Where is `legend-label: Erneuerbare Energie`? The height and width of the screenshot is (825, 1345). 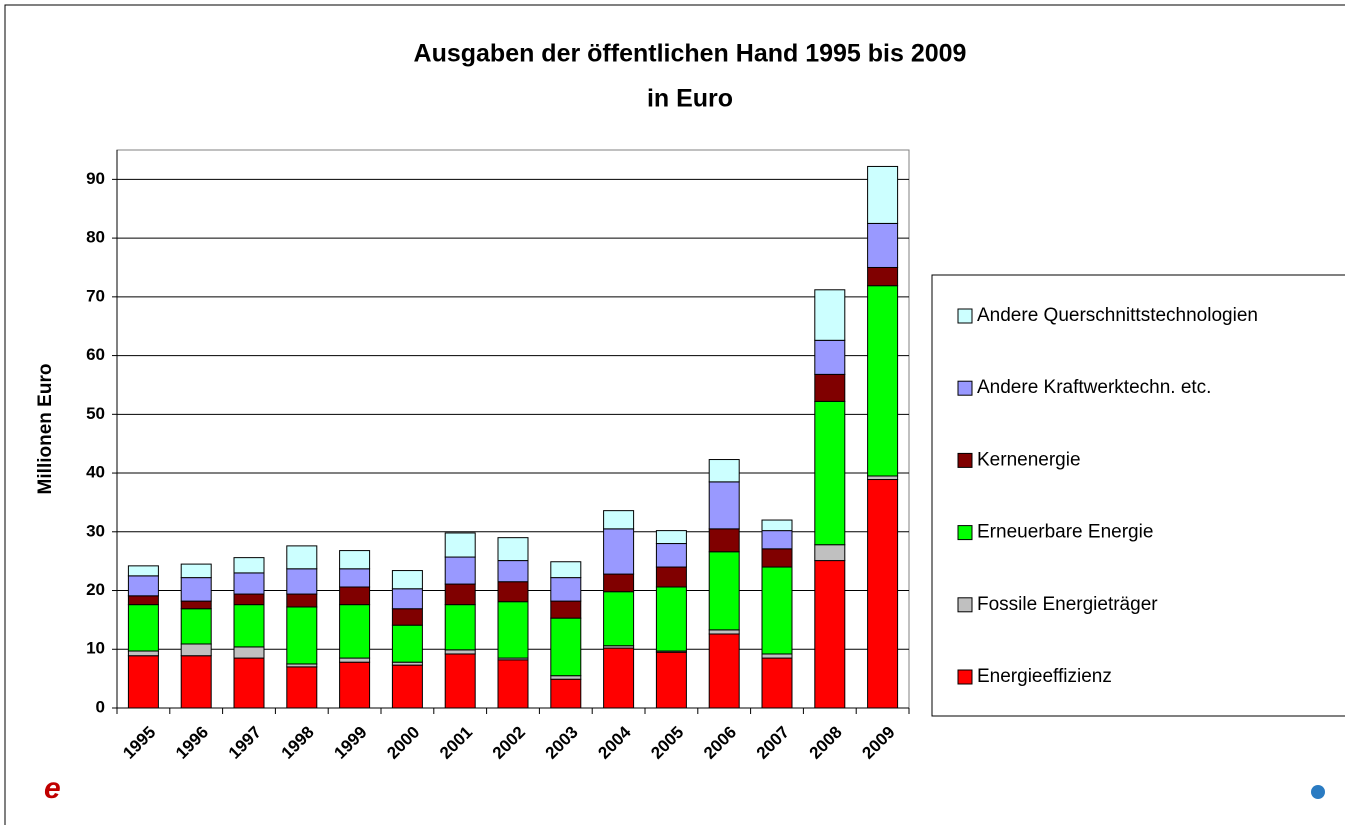
legend-label: Erneuerbare Energie is located at coordinates (1065, 532).